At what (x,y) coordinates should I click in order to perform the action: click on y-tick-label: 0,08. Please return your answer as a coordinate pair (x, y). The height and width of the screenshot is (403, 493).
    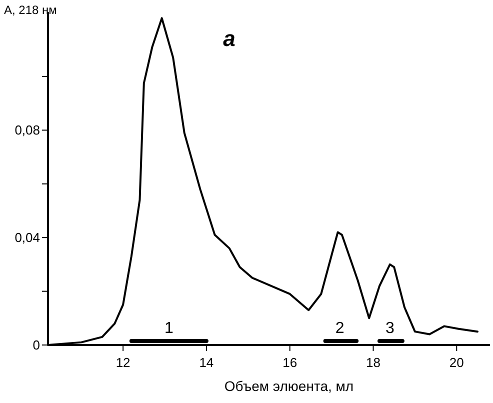
    Looking at the image, I should click on (27, 130).